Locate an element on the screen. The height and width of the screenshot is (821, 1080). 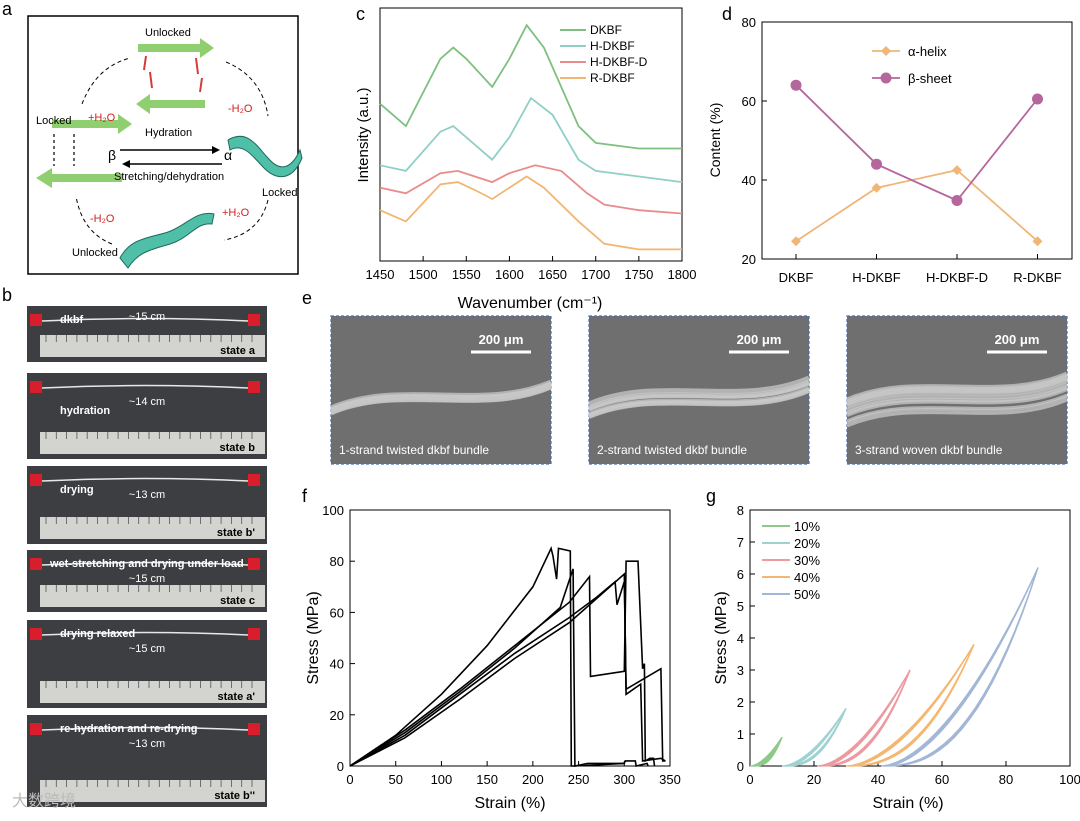
x-tick-label: 60 is located at coordinates (942, 779).